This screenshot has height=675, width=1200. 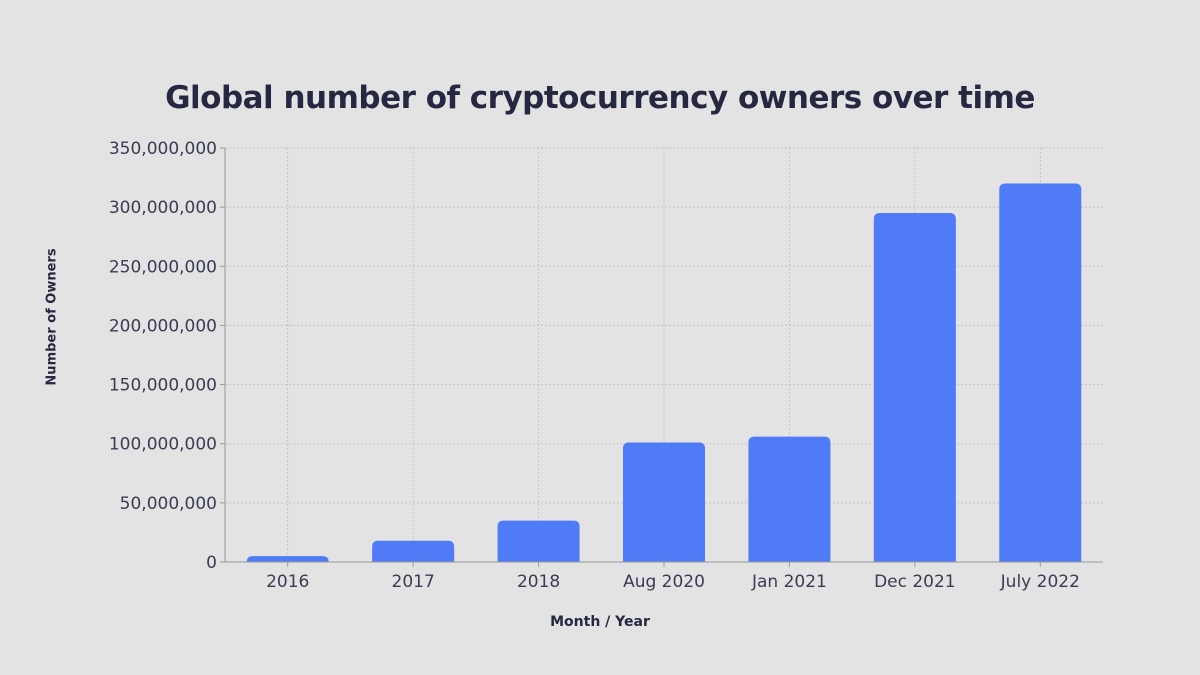 What do you see at coordinates (413, 582) in the screenshot?
I see `x-tick-label: 2017` at bounding box center [413, 582].